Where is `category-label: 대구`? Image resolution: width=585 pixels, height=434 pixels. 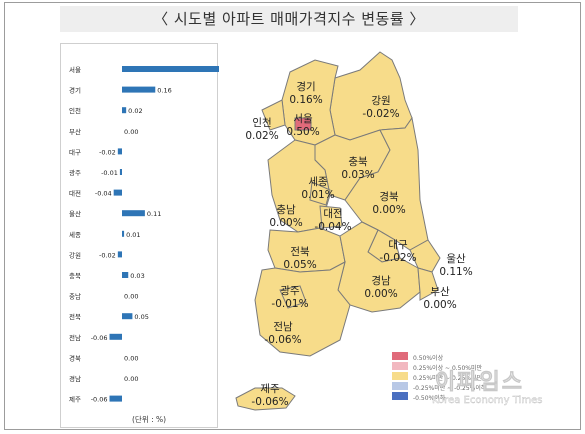
category-label: 대구 is located at coordinates (75, 152).